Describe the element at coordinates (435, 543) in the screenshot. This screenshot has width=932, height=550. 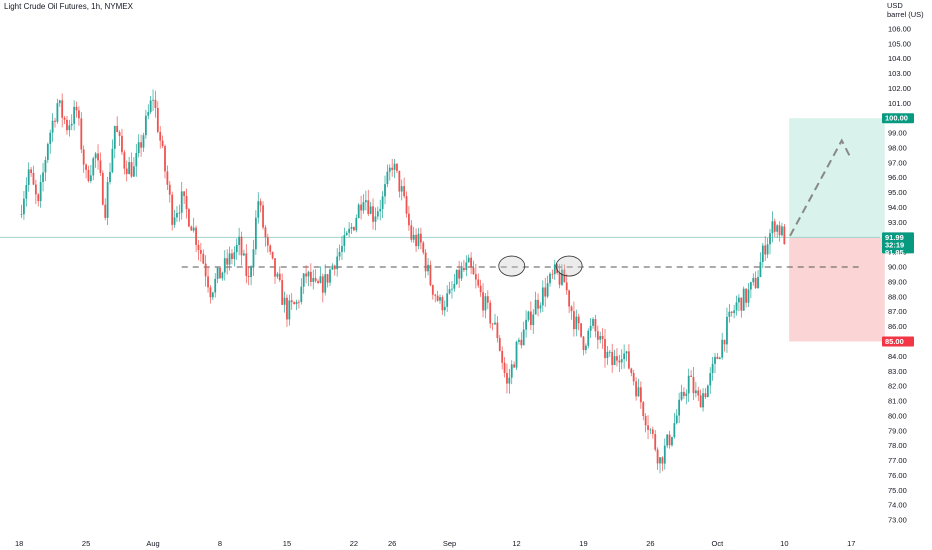
I see `time-axis: 18 25 Aug 8 15 22 26 Sep 12 19 26 Oct 10 17` at that location.